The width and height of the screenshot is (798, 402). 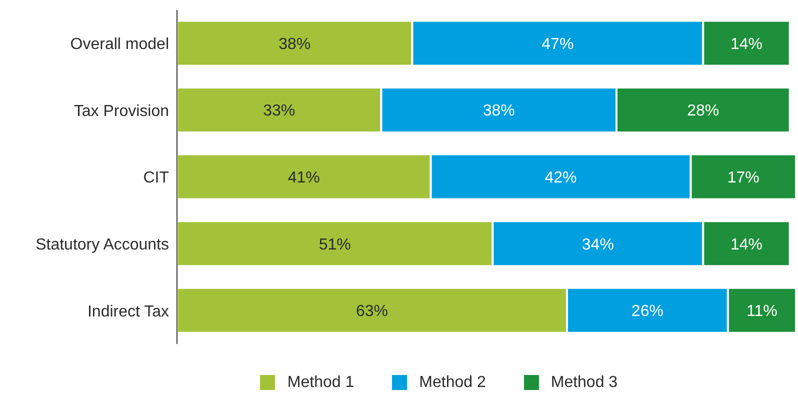 I want to click on data-label: 51%, so click(x=334, y=245).